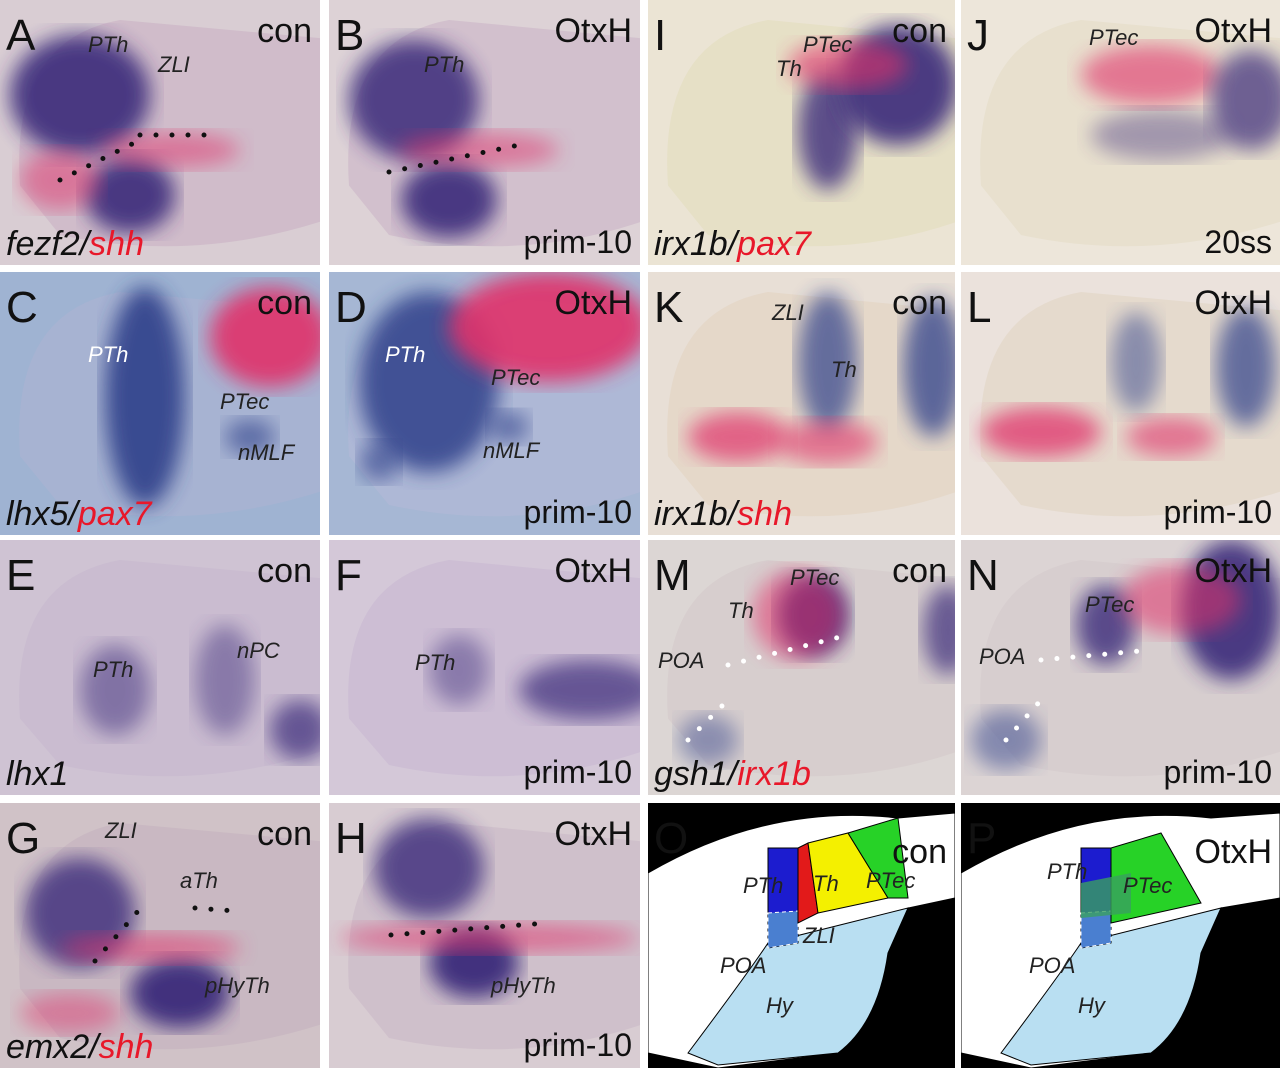 This screenshot has height=1068, width=1280. Describe the element at coordinates (1106, 895) in the screenshot. I see `PTec-hatched` at that location.